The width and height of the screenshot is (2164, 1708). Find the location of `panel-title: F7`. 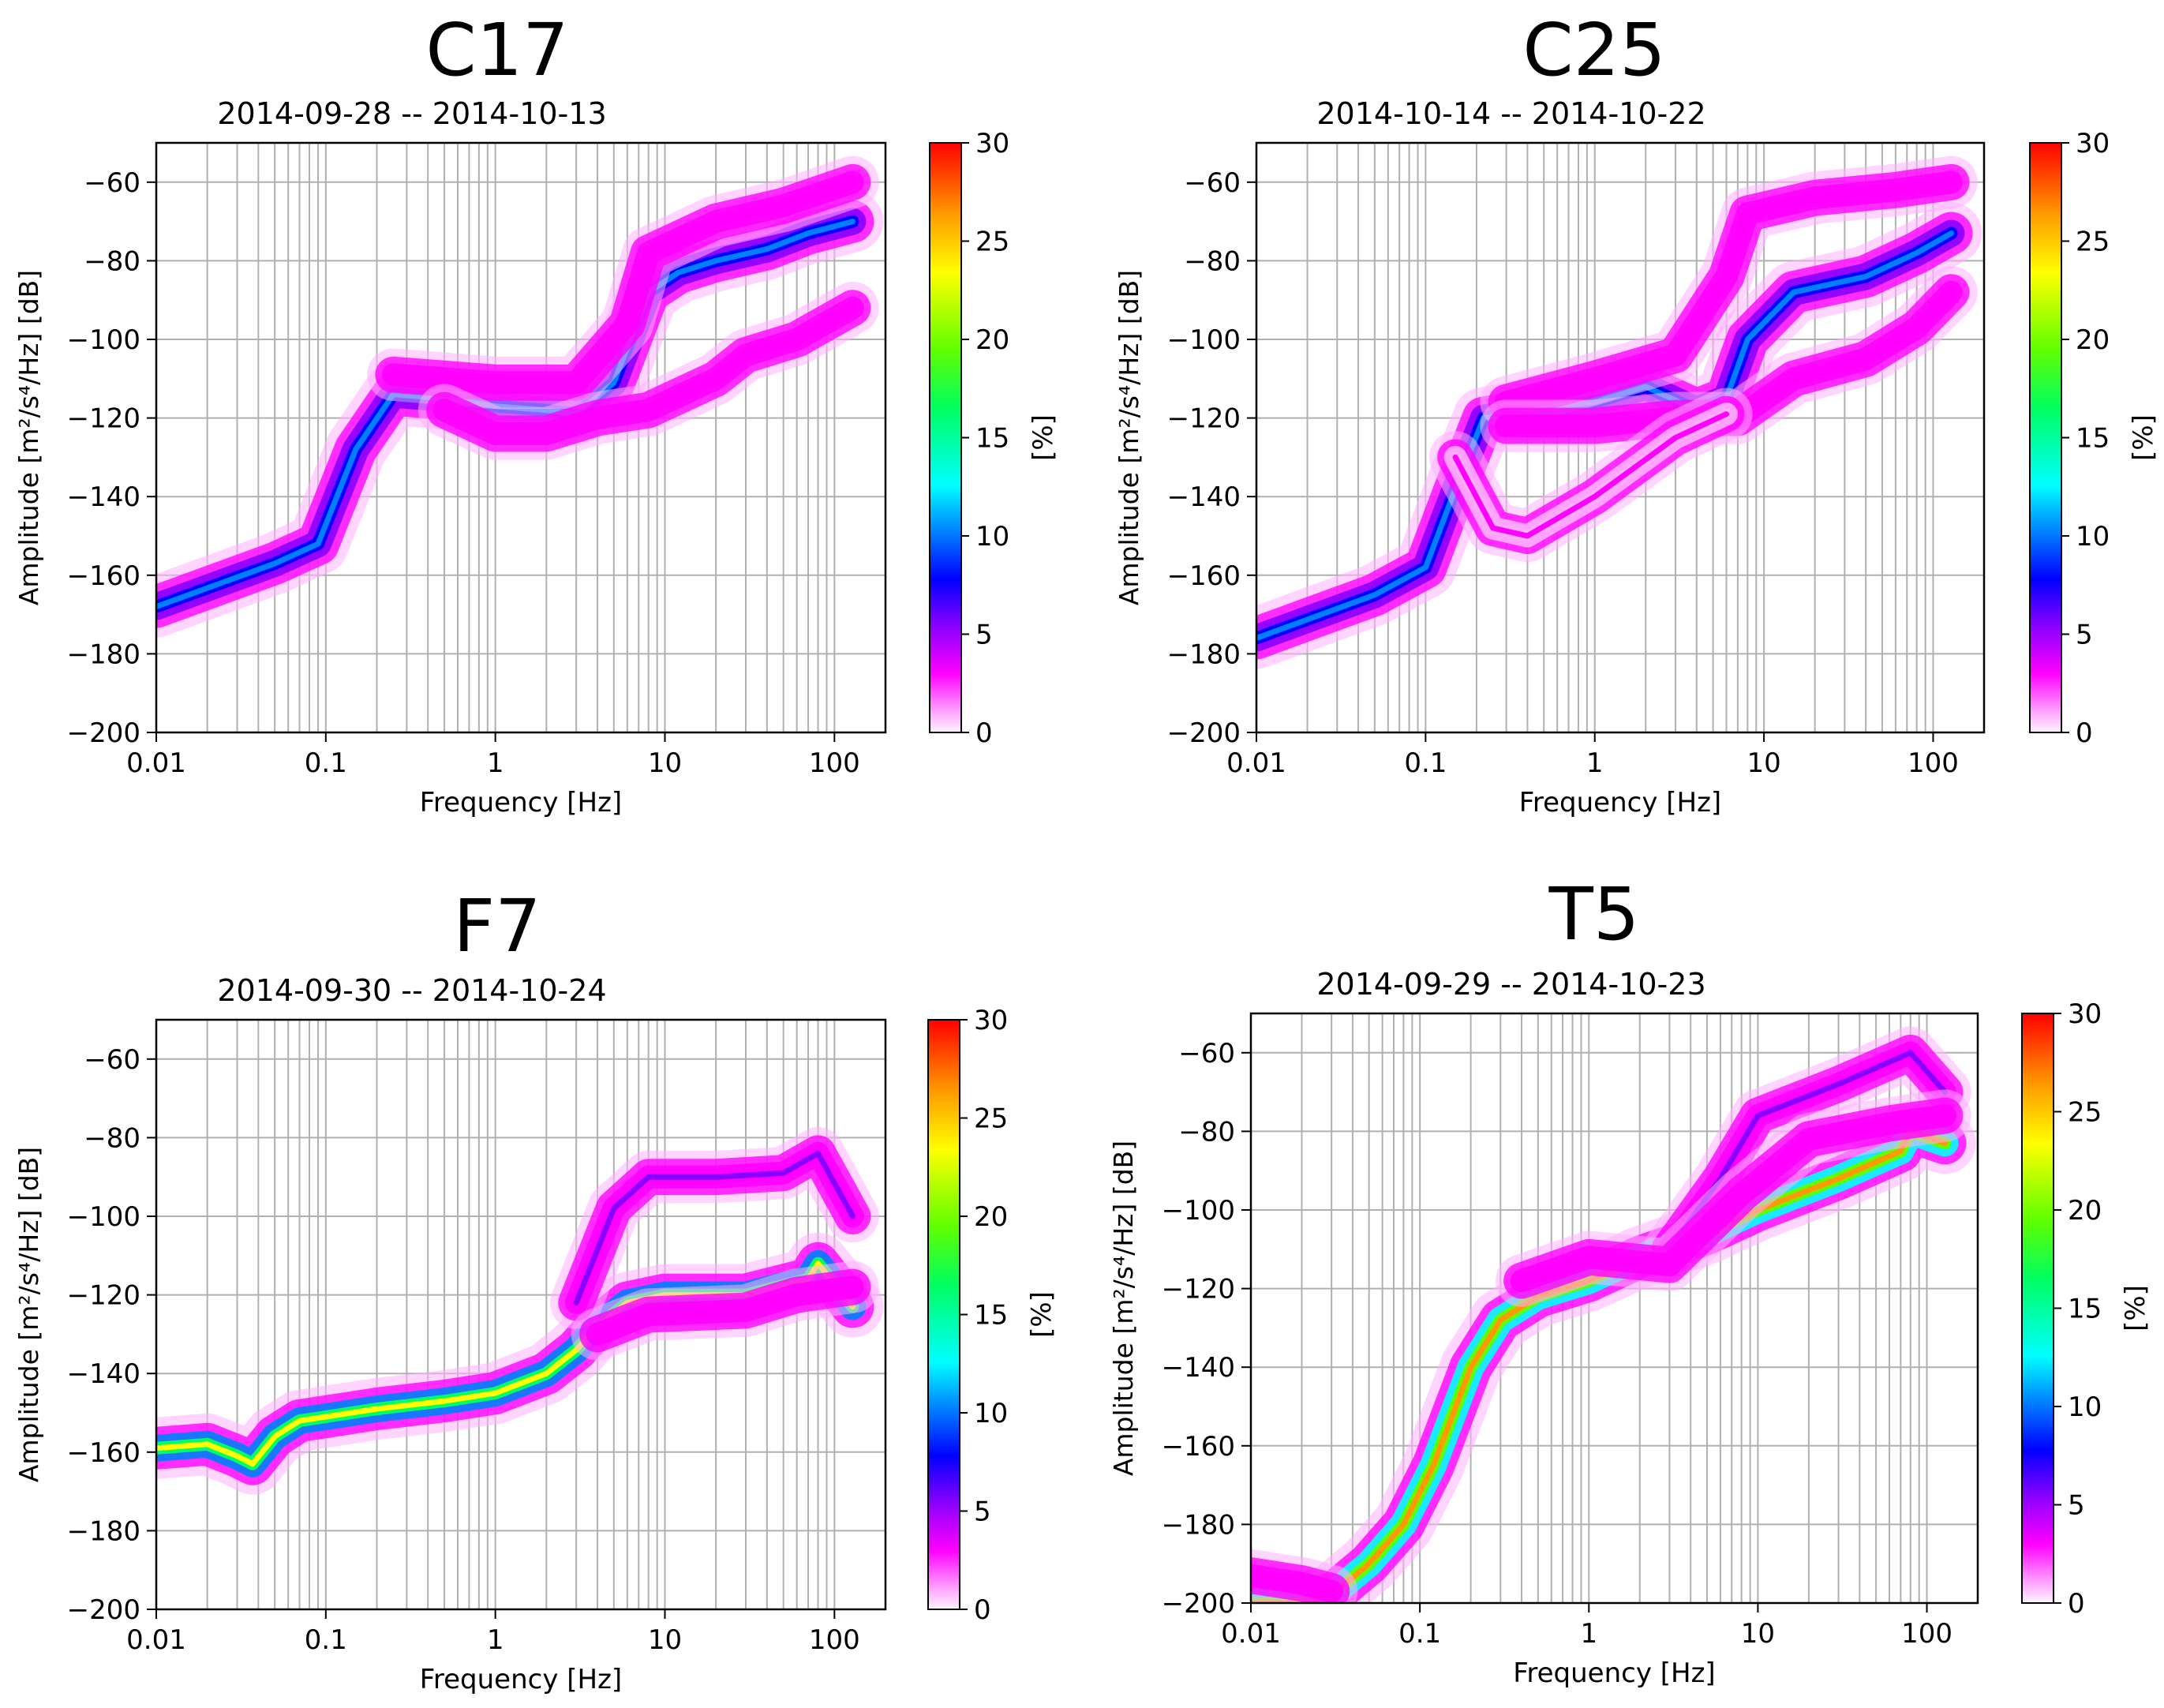

panel-title: F7 is located at coordinates (497, 926).